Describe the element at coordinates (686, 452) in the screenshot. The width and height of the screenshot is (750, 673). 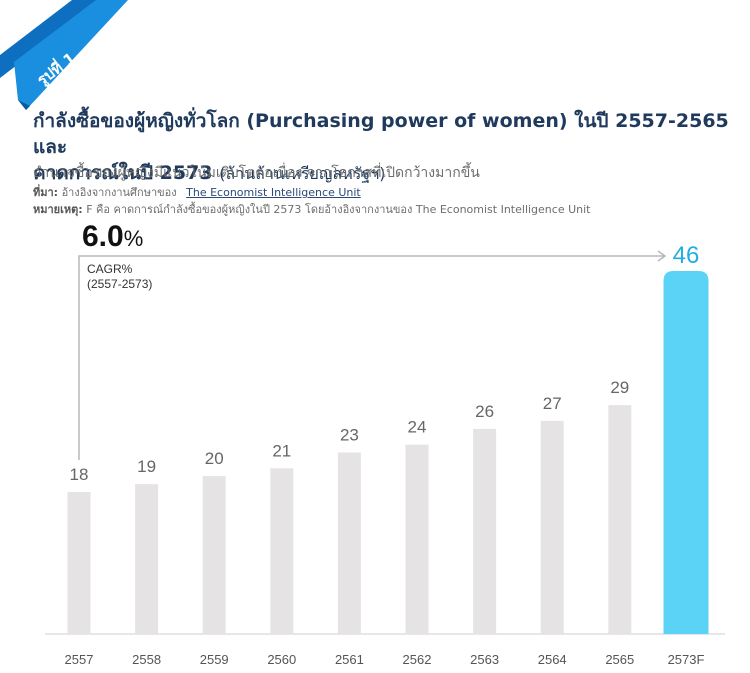
I see `bar-2573F` at that location.